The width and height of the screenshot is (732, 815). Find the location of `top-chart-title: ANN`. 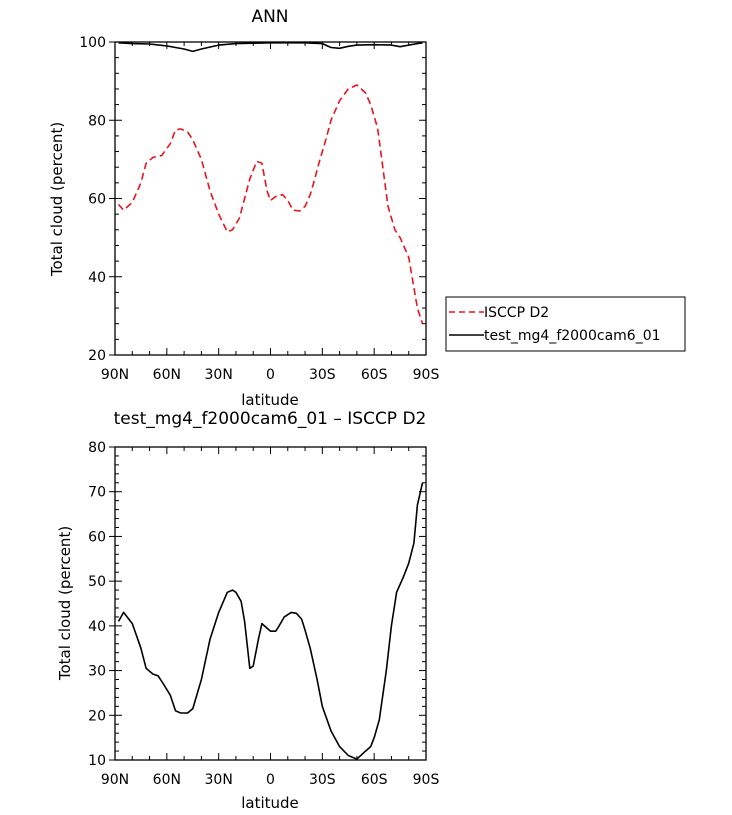

top-chart-title: ANN is located at coordinates (269, 17).